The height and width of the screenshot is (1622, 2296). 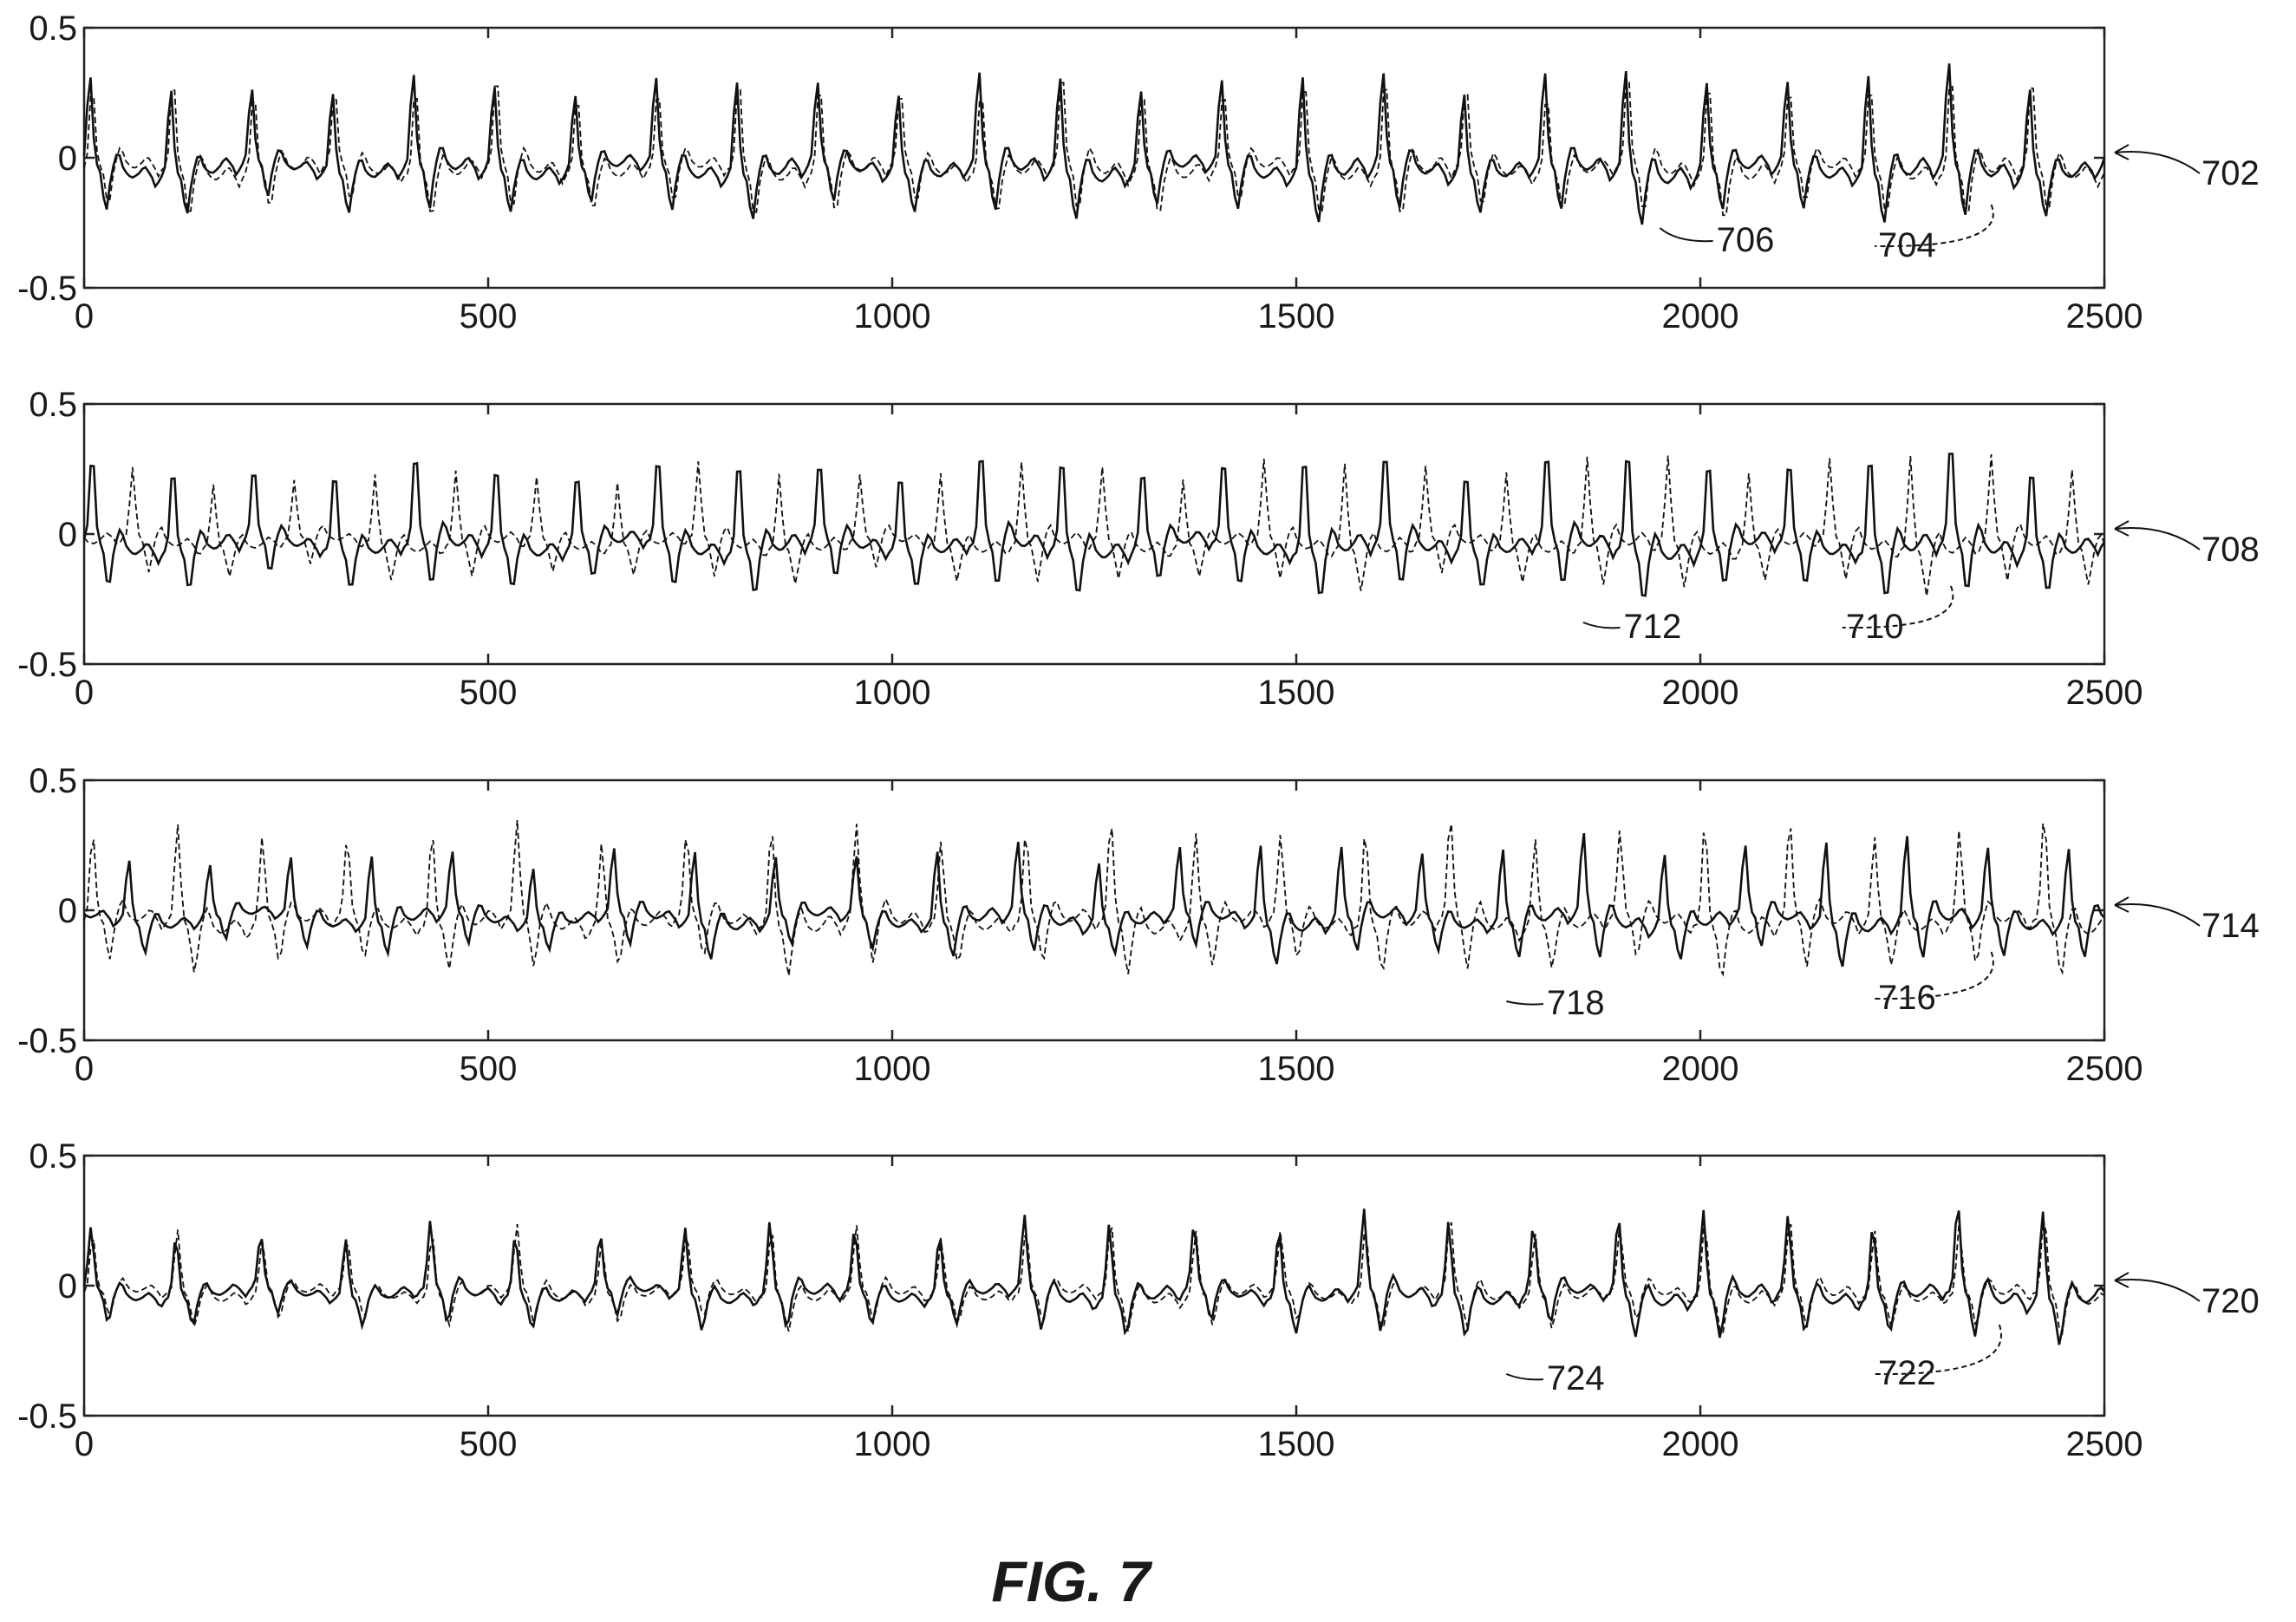 I want to click on figure-caption: FIG. 7, so click(x=1072, y=1581).